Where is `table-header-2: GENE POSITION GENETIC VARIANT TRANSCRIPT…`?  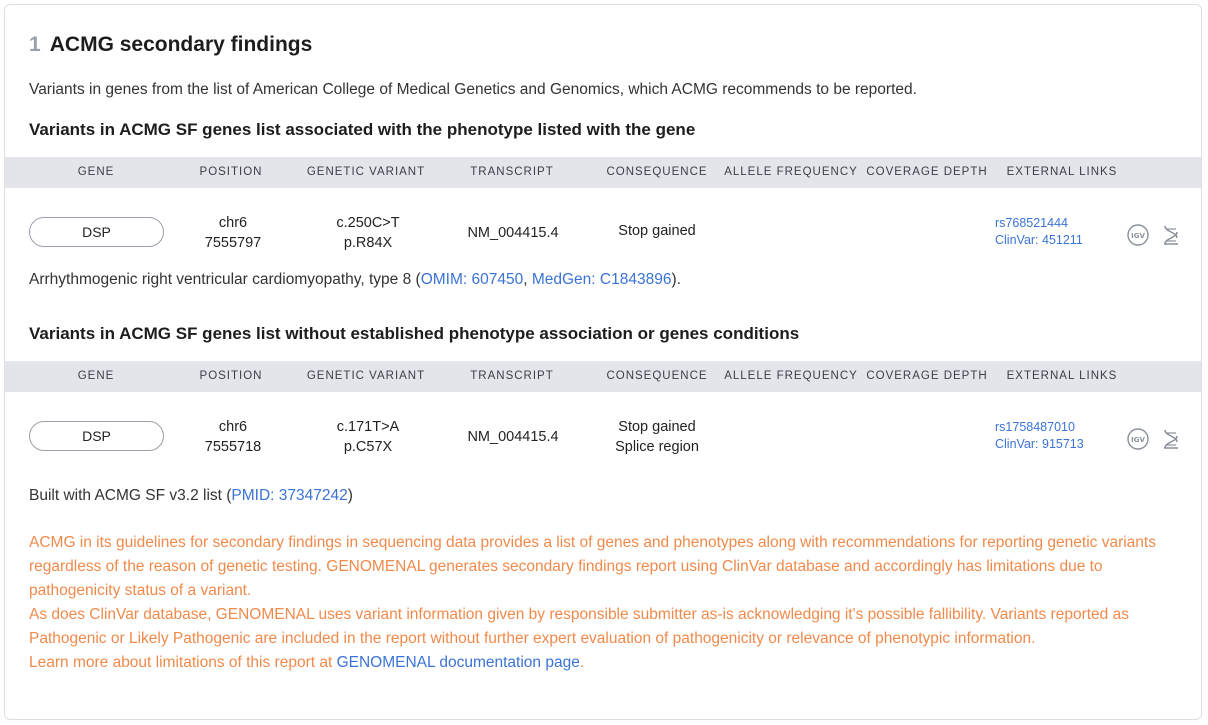 table-header-2: GENE POSITION GENETIC VARIANT TRANSCRIPT… is located at coordinates (603, 376).